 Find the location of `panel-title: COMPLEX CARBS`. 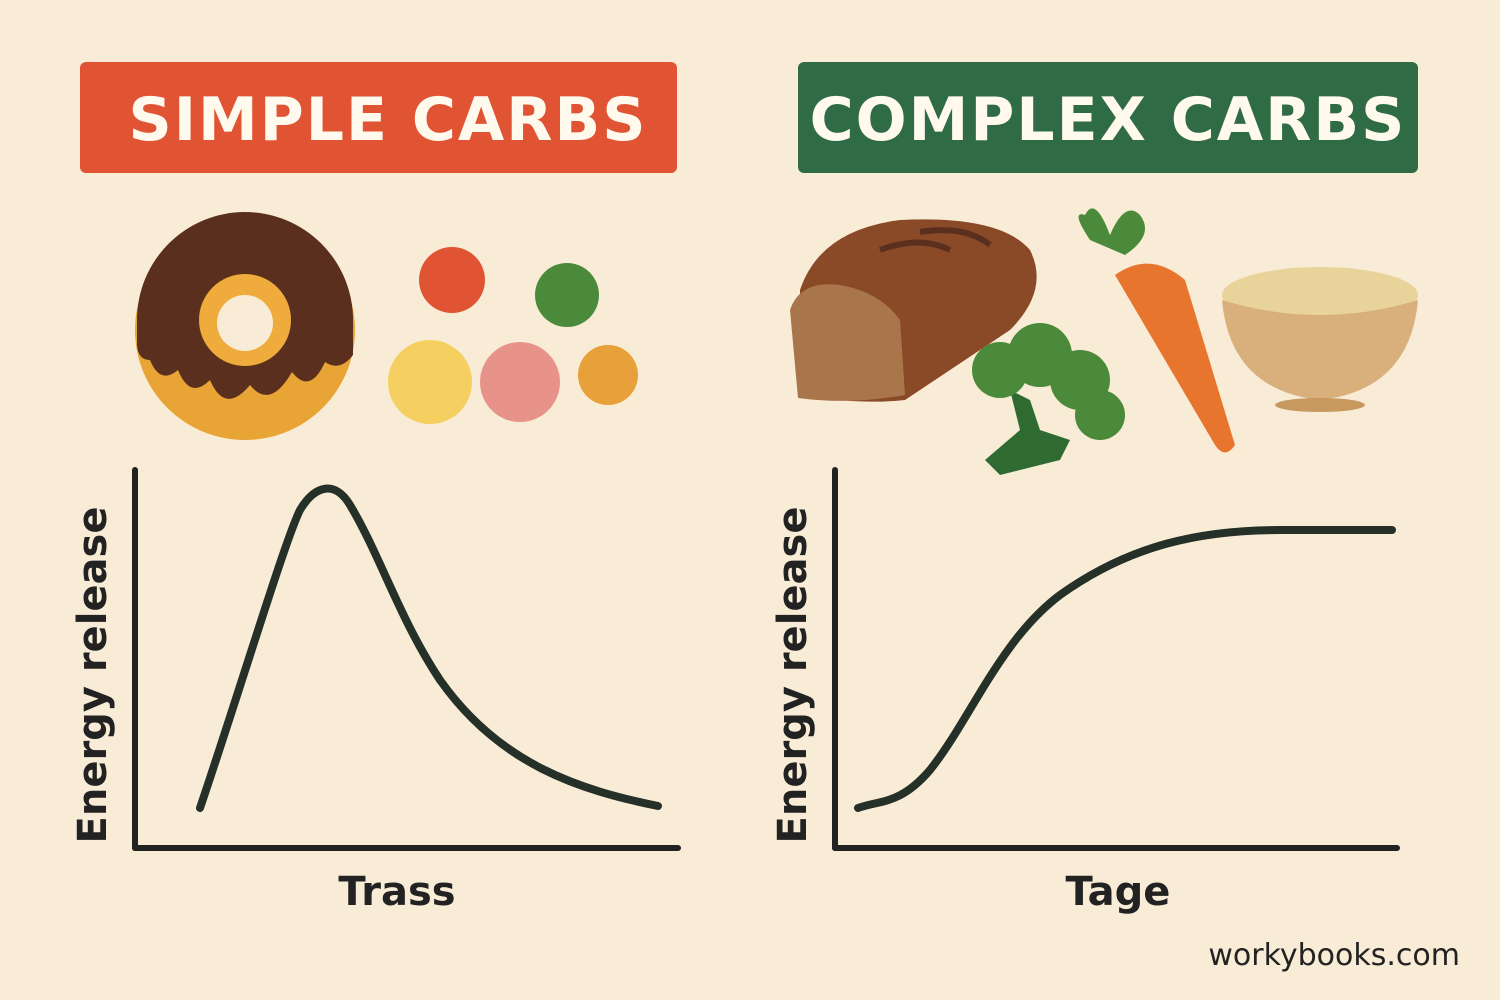

panel-title: COMPLEX CARBS is located at coordinates (1108, 120).